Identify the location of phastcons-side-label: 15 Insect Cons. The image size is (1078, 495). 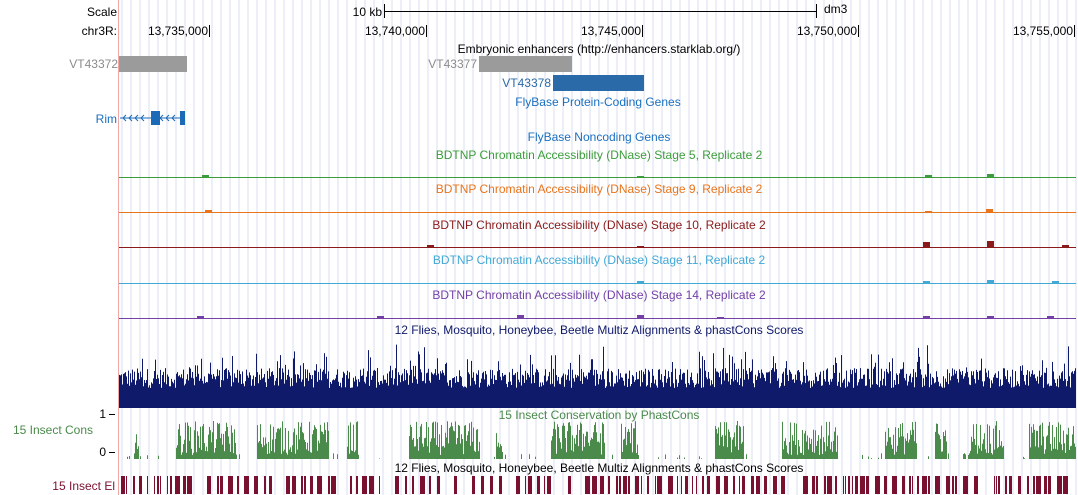
(52, 430).